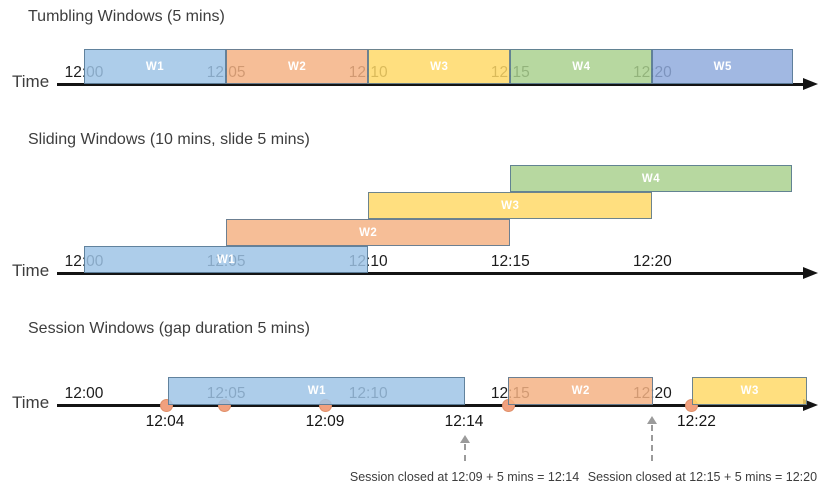 Image resolution: width=829 pixels, height=498 pixels. I want to click on window-label: W5, so click(722, 66).